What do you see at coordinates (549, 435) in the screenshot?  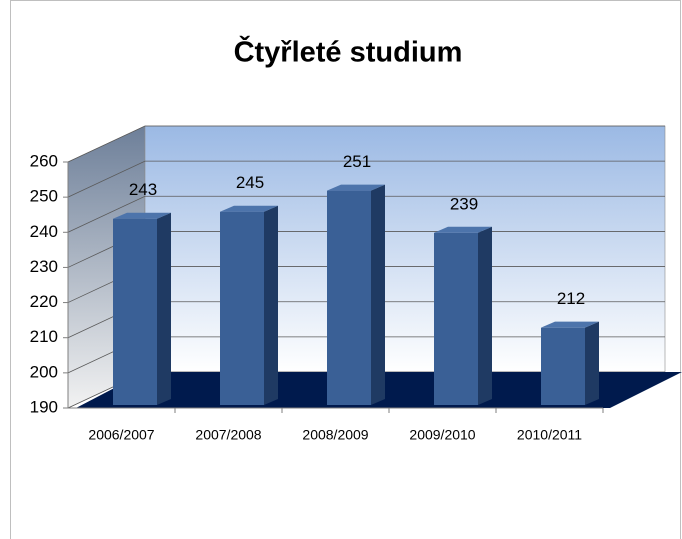 I see `x-tick-label: 2010/2011` at bounding box center [549, 435].